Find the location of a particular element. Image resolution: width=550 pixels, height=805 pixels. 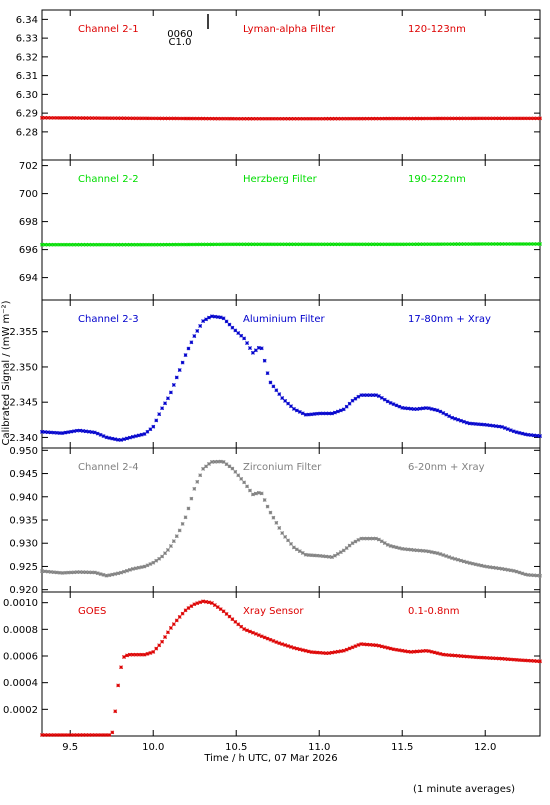

panel-filter-label: Aluminium Filter is located at coordinates (284, 319).